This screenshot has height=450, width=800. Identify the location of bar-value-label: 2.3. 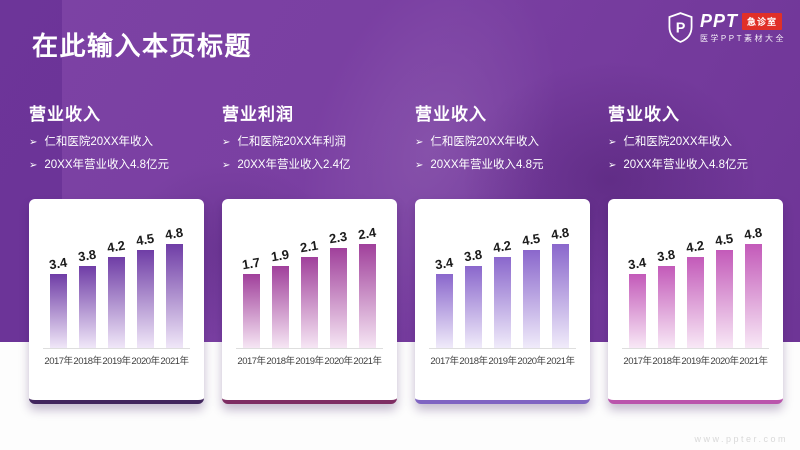
(338, 237).